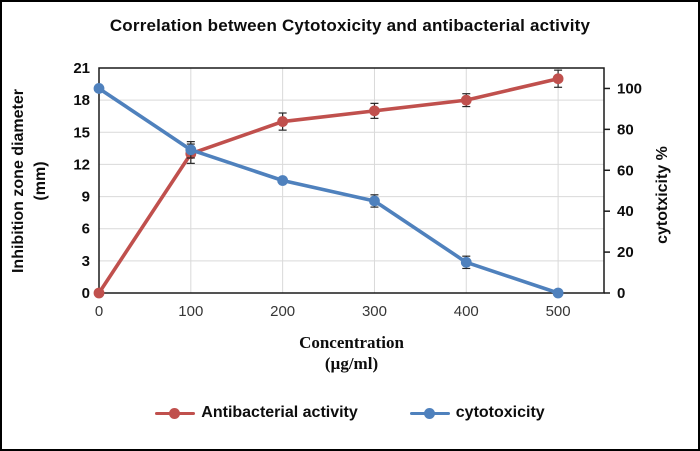 This screenshot has height=451, width=700. What do you see at coordinates (500, 412) in the screenshot?
I see `legend-label-cytotoxicity: cytotoxicity` at bounding box center [500, 412].